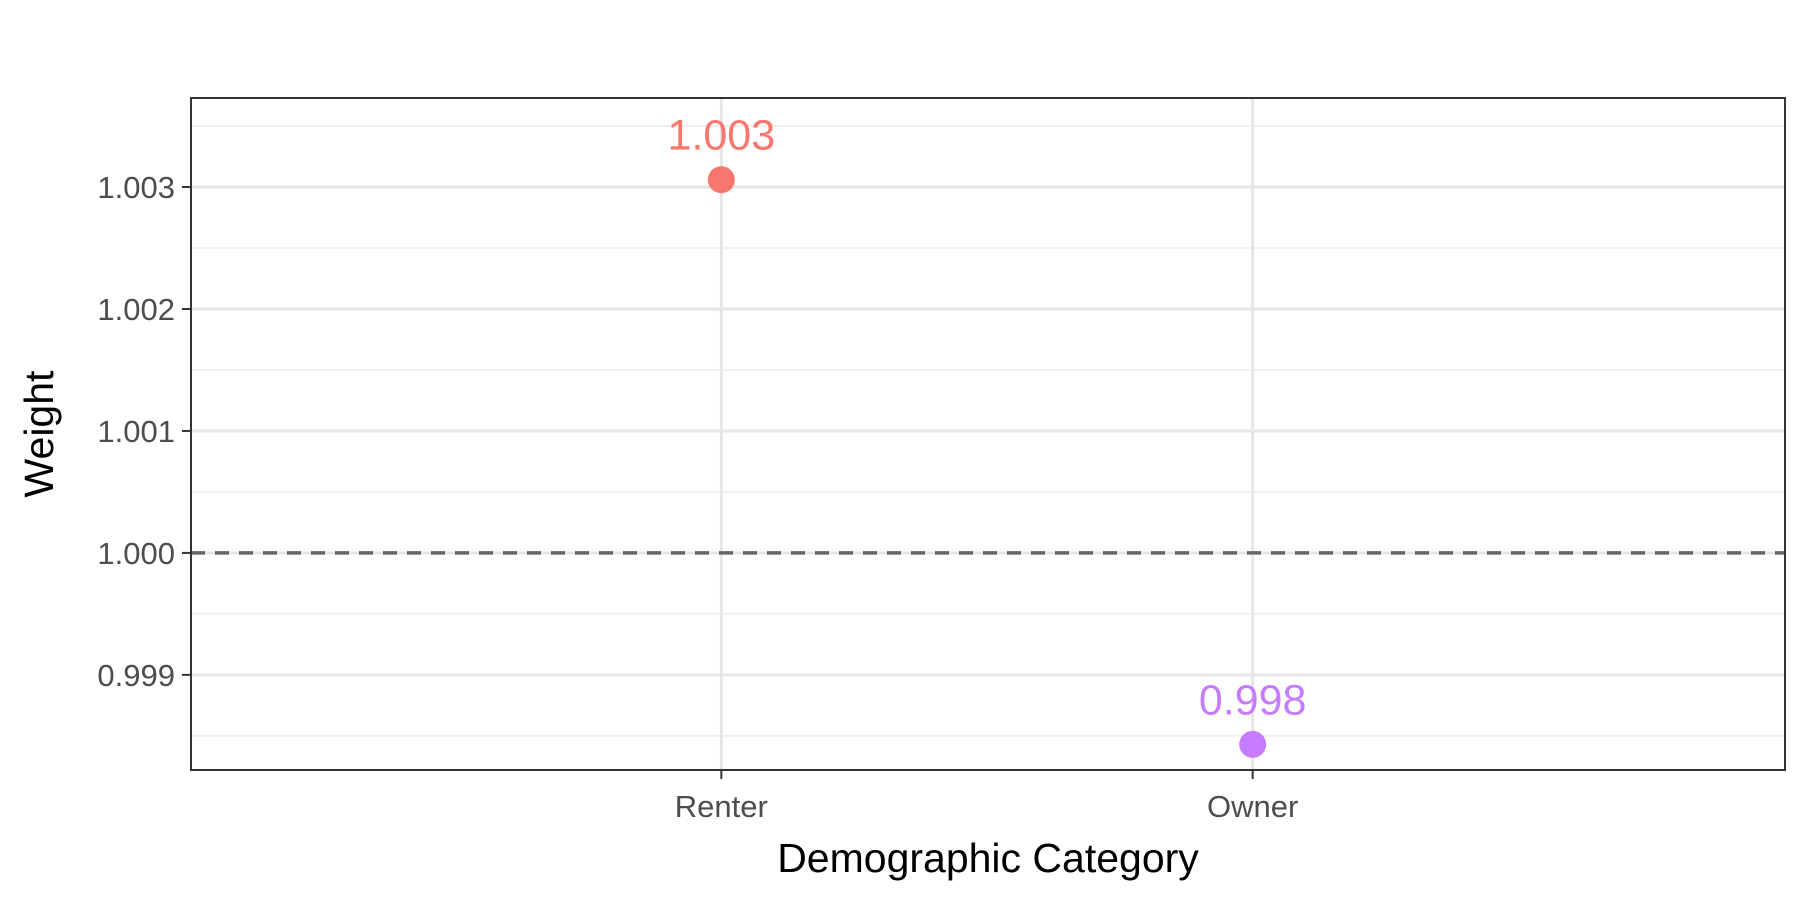 This screenshot has width=1800, height=900. I want to click on data-label-renter: 1.003, so click(722, 136).